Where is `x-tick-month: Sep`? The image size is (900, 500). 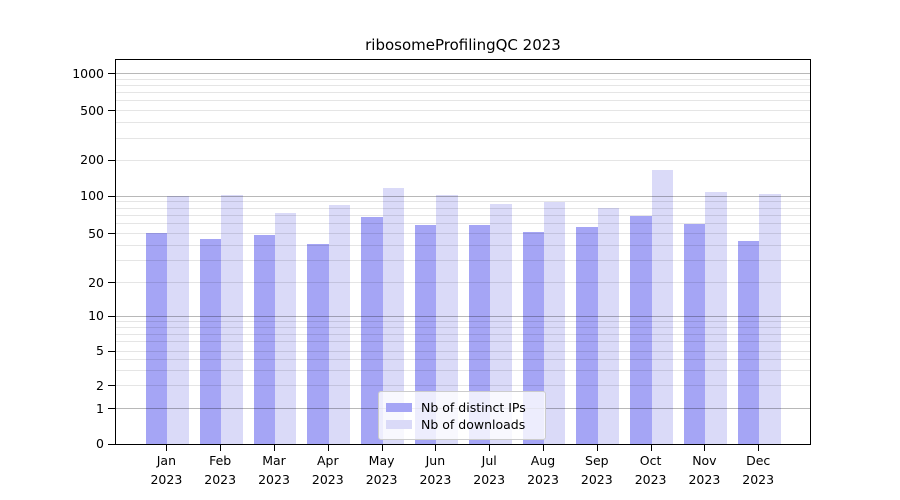
x-tick-month: Sep is located at coordinates (597, 460).